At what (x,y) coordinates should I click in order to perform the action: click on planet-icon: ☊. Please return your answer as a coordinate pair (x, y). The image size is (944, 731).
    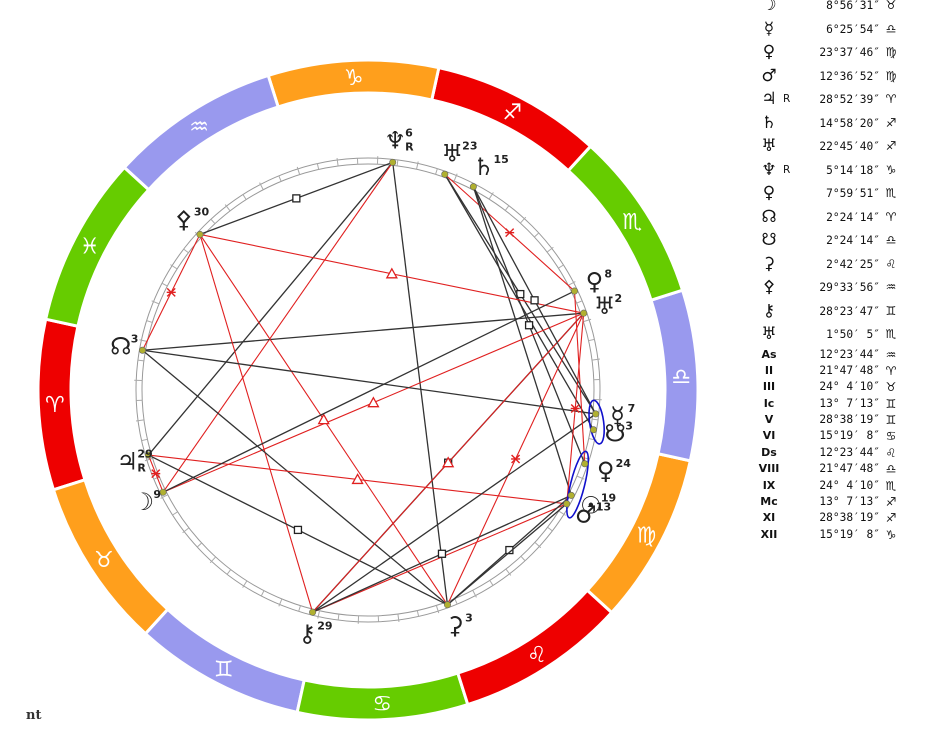
    Looking at the image, I should click on (769, 216).